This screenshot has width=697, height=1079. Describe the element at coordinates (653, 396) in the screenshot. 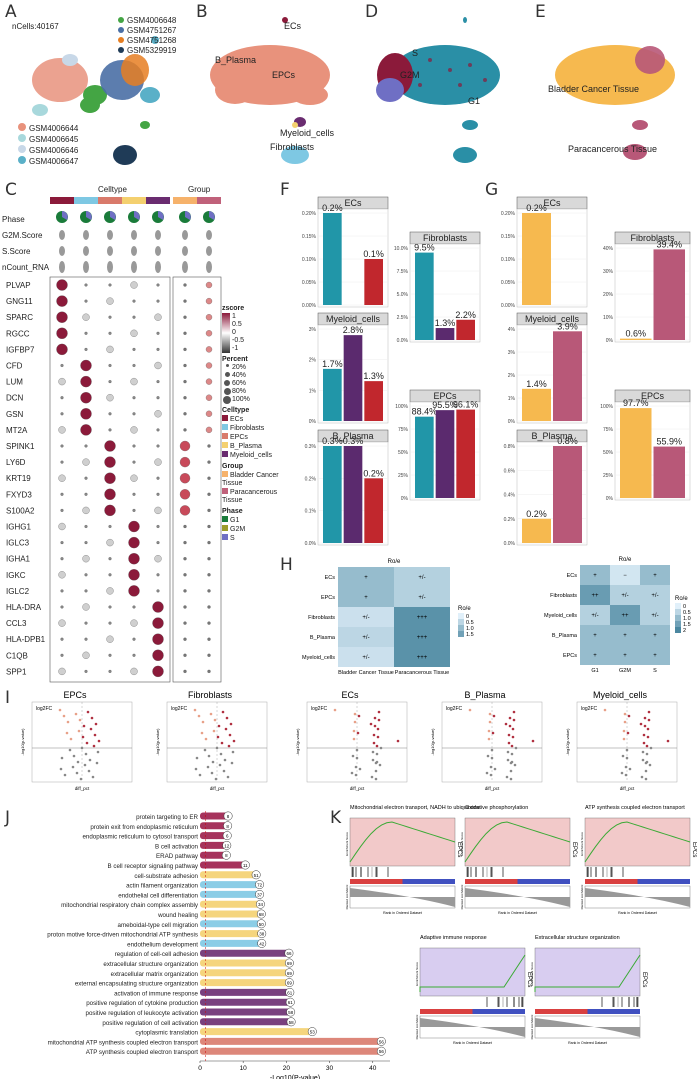

I see `facet-title: EPCs` at that location.